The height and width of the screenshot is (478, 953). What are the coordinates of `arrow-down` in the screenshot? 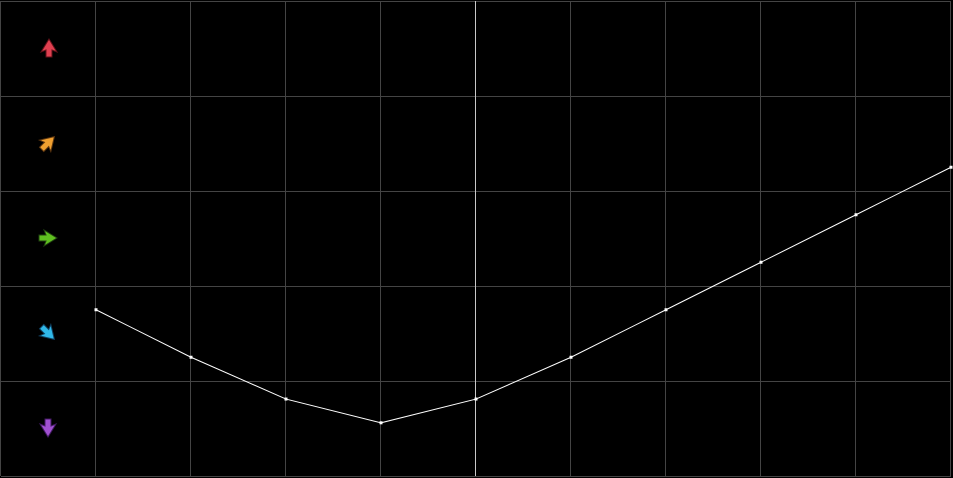 It's located at (48, 428).